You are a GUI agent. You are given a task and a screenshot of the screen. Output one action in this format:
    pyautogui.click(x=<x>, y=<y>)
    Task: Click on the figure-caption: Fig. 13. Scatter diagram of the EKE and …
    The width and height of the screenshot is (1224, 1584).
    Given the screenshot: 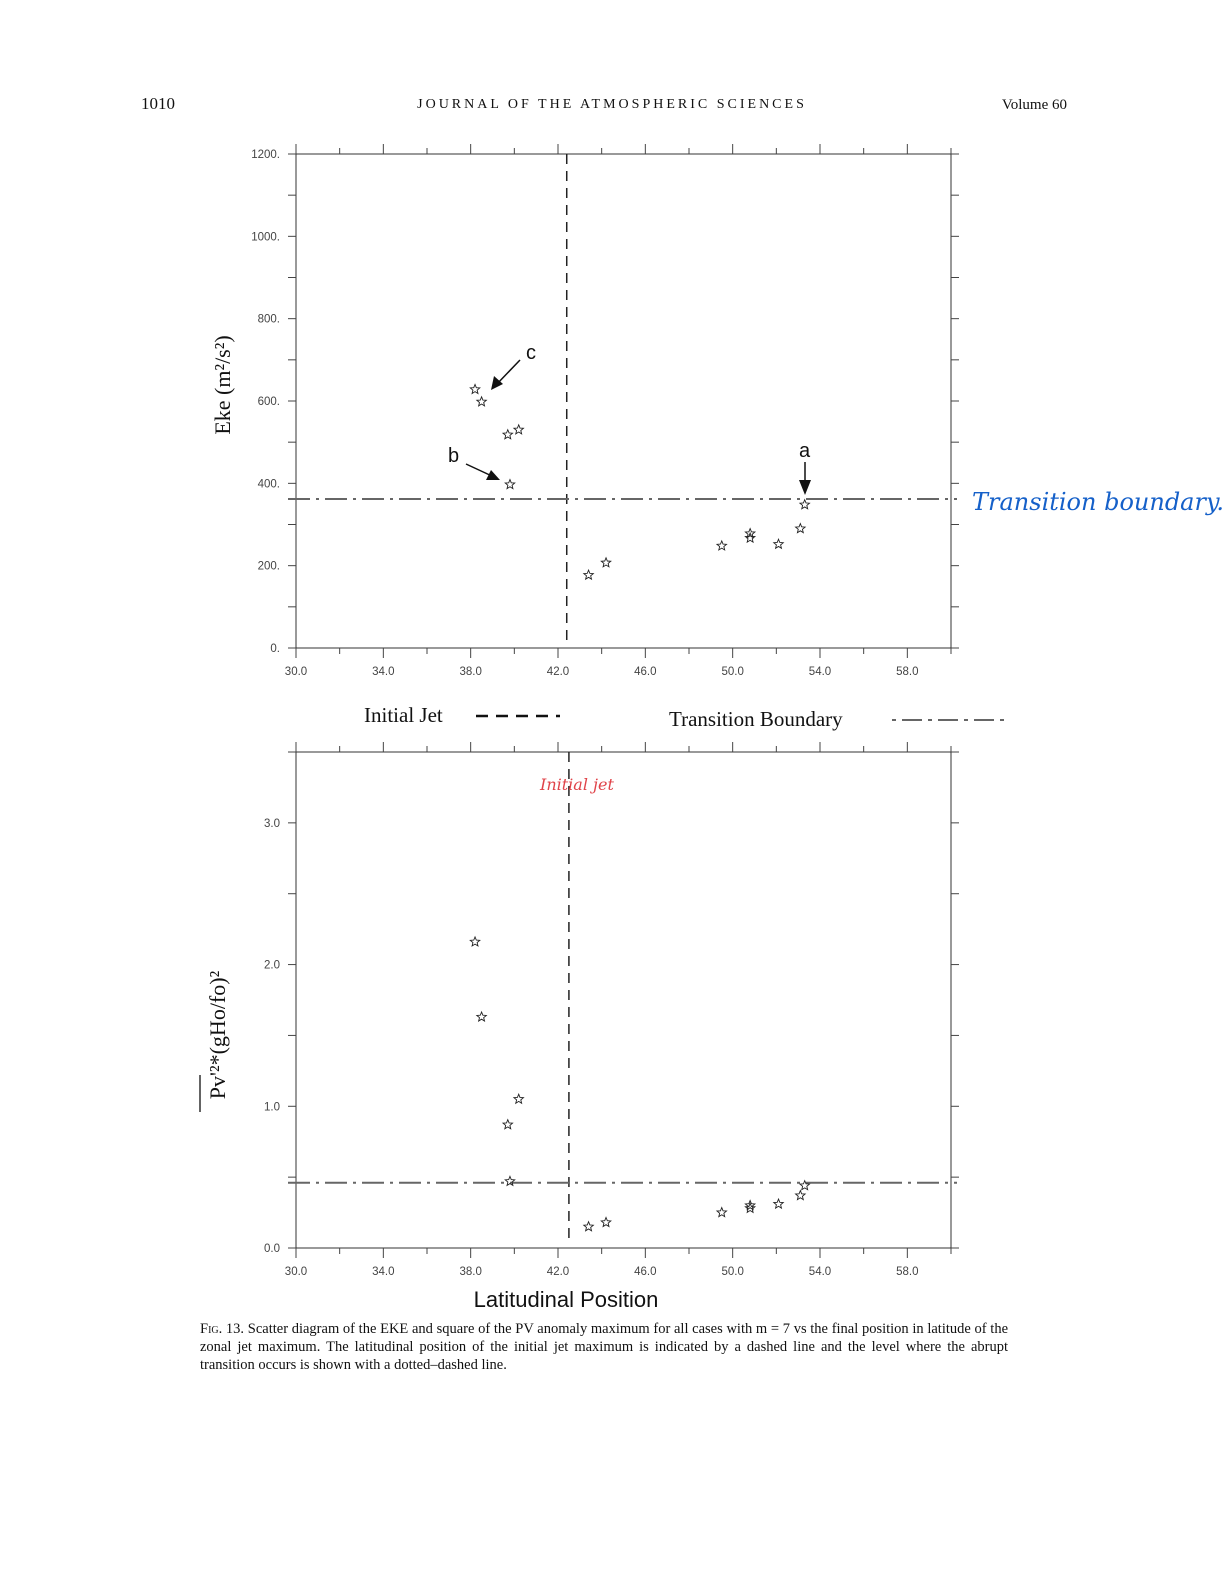 What is the action you would take?
    pyautogui.click(x=604, y=1347)
    